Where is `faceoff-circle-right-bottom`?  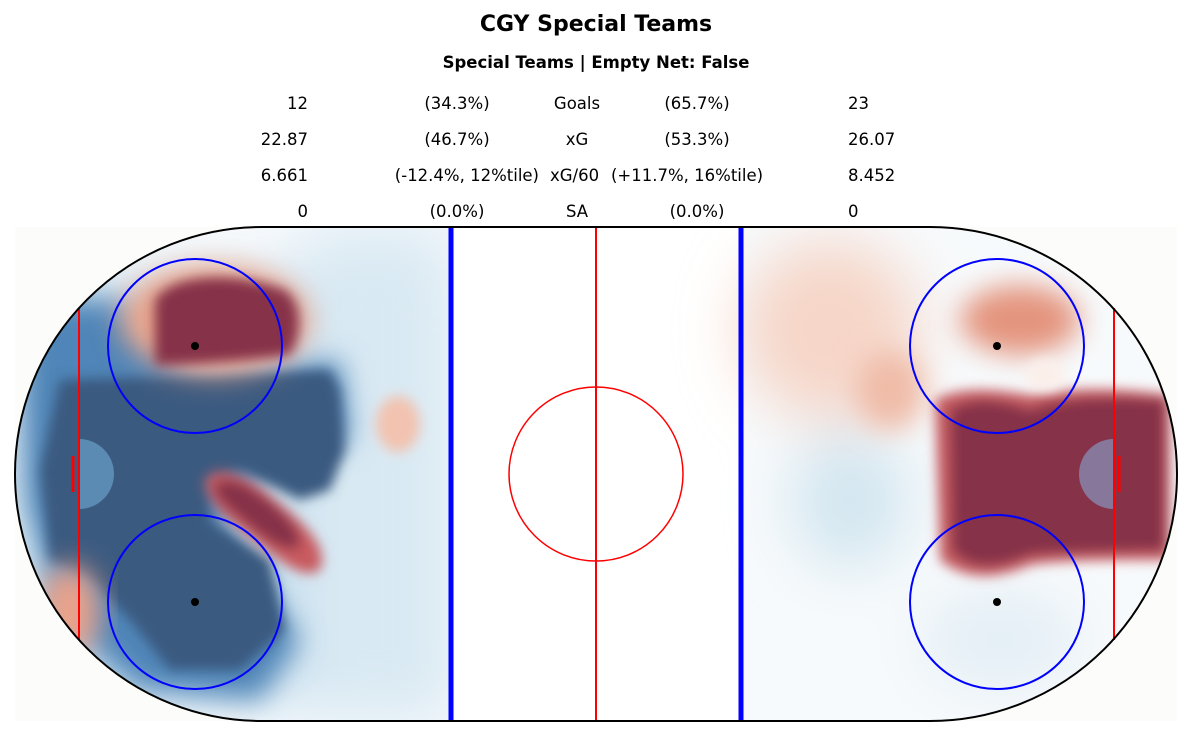 faceoff-circle-right-bottom is located at coordinates (997, 602).